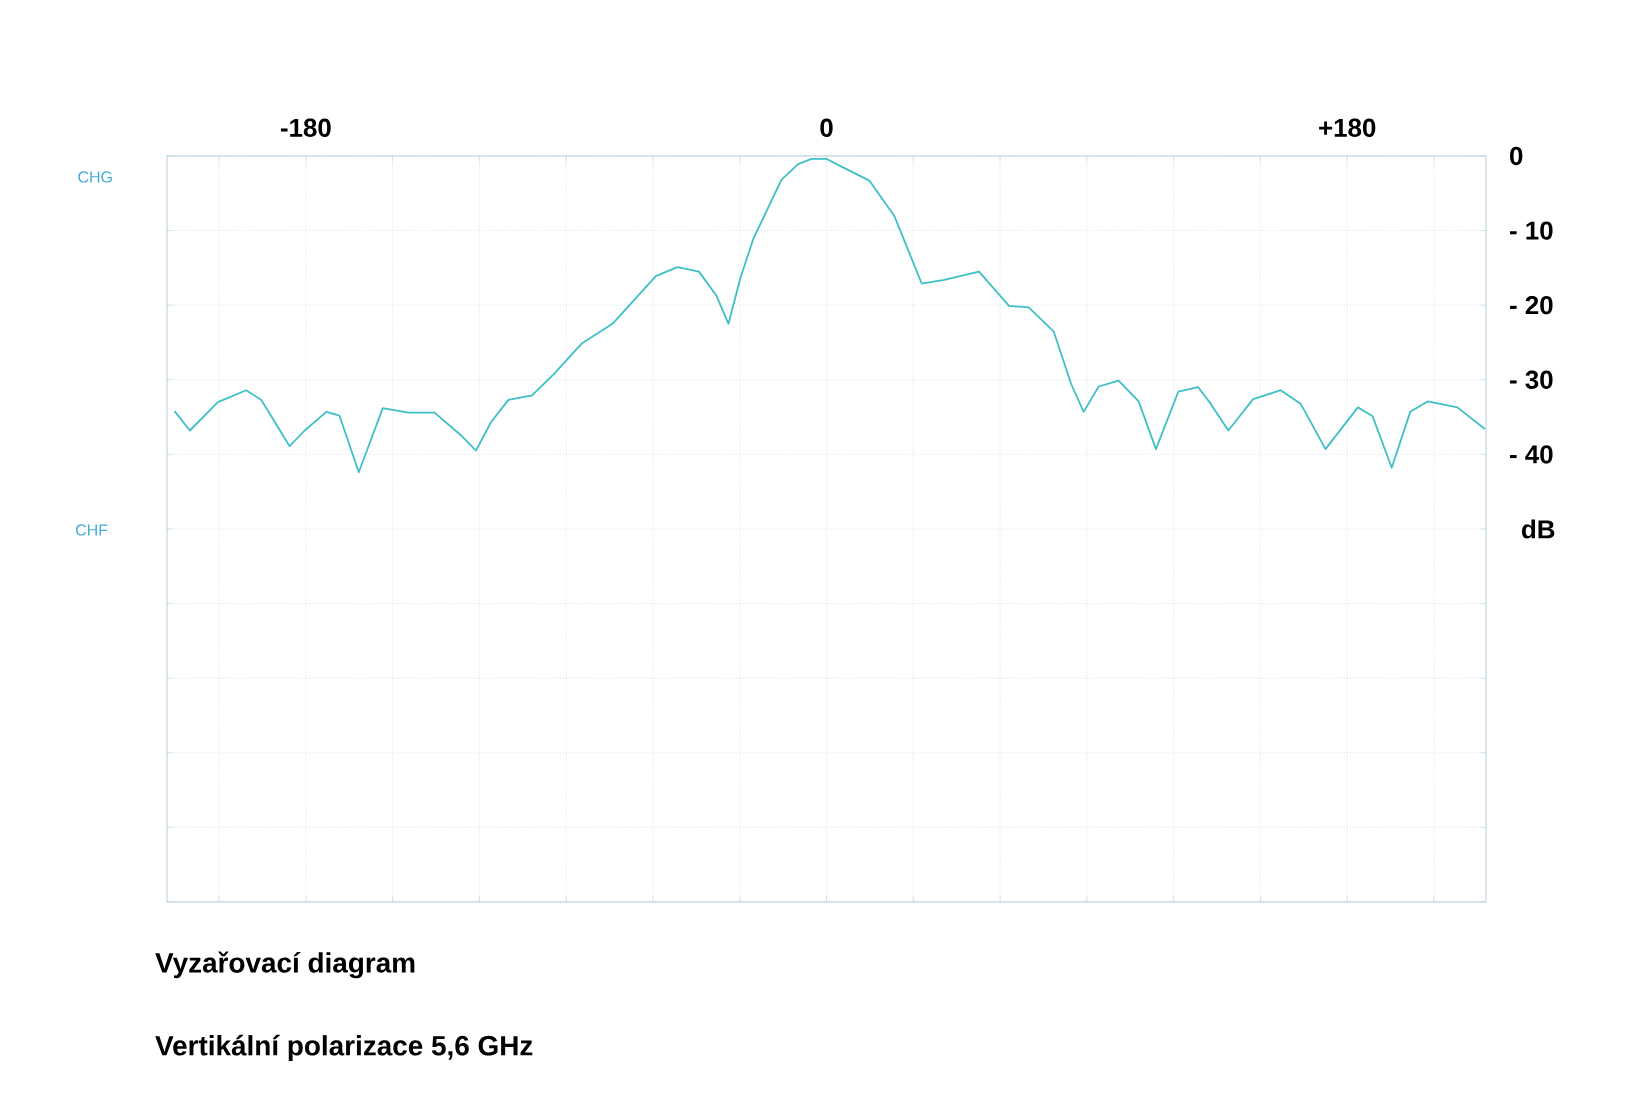  I want to click on y-tick-label: - 40, so click(1531, 454).